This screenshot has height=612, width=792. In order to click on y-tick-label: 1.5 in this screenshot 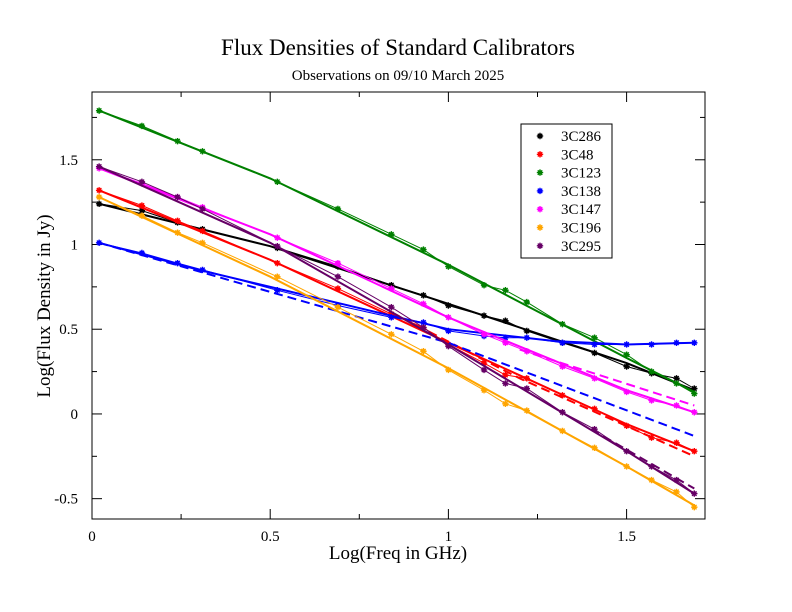, I will do `click(68, 161)`.